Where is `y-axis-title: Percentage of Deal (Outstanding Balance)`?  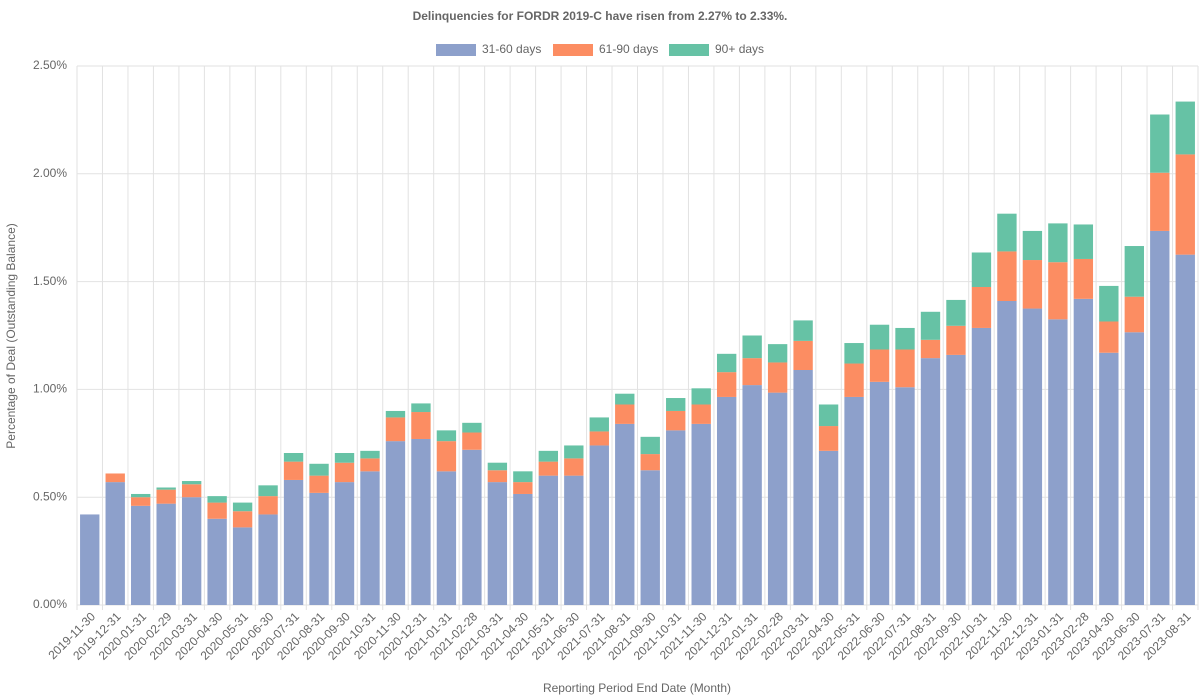
y-axis-title: Percentage of Deal (Outstanding Balance) is located at coordinates (11, 335).